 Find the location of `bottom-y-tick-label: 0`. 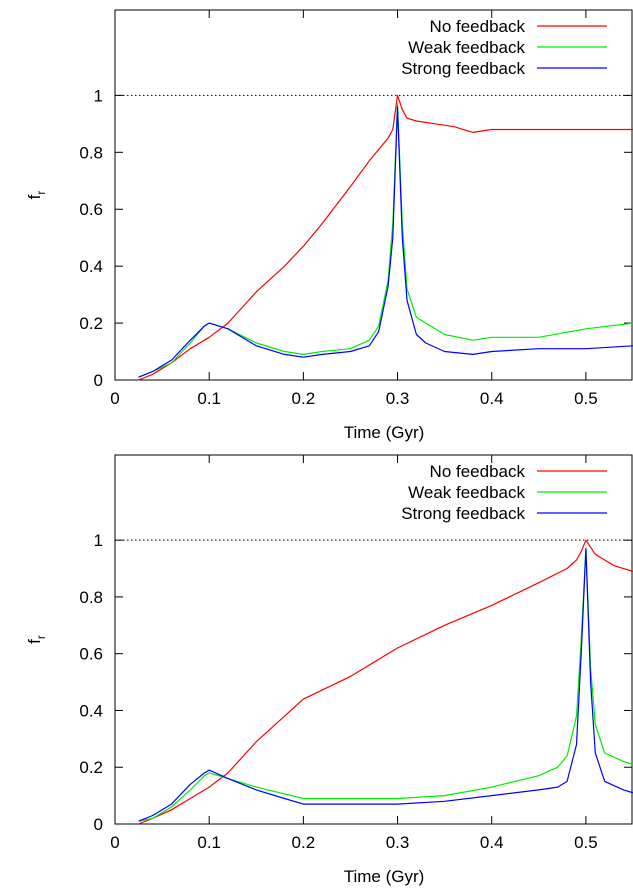

bottom-y-tick-label: 0 is located at coordinates (98, 824).